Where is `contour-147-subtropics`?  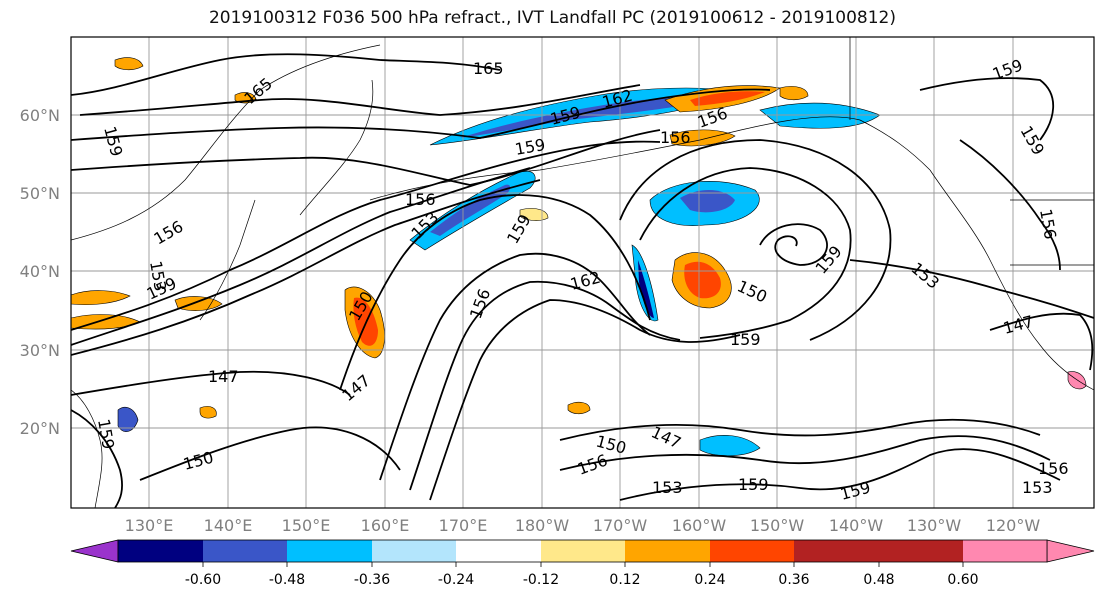
contour-147-subtropics is located at coordinates (211, 383).